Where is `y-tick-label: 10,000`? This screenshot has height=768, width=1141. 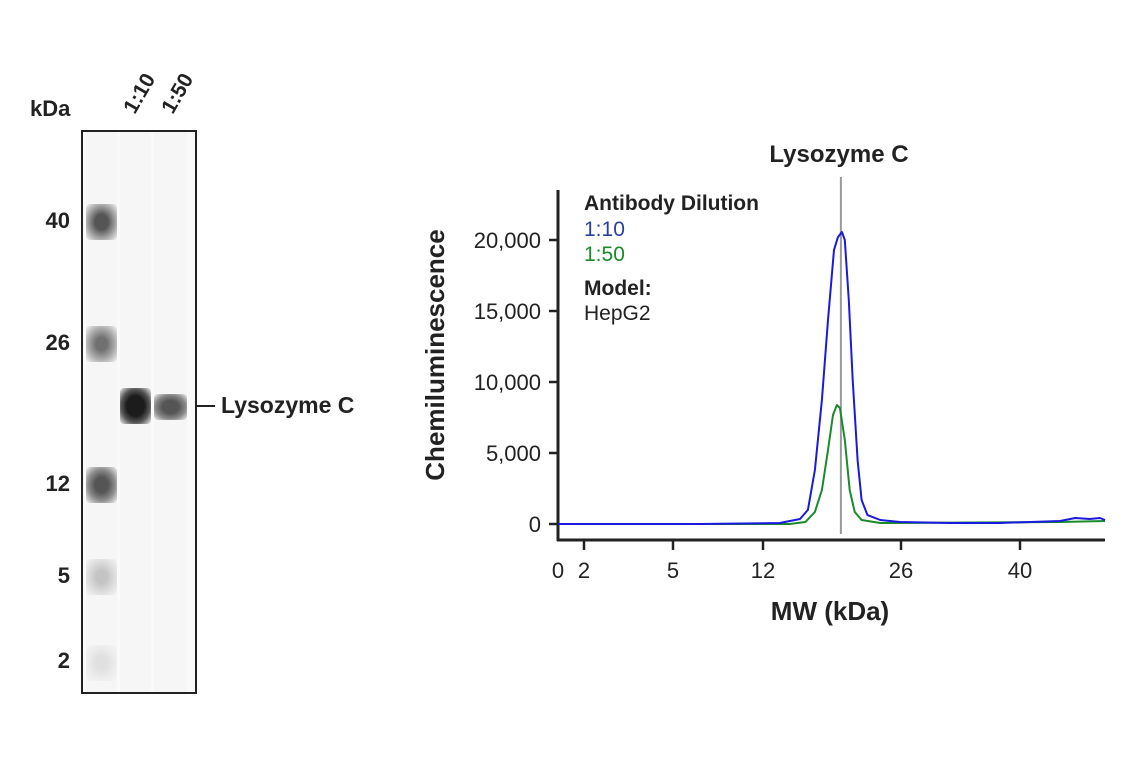 y-tick-label: 10,000 is located at coordinates (507, 382).